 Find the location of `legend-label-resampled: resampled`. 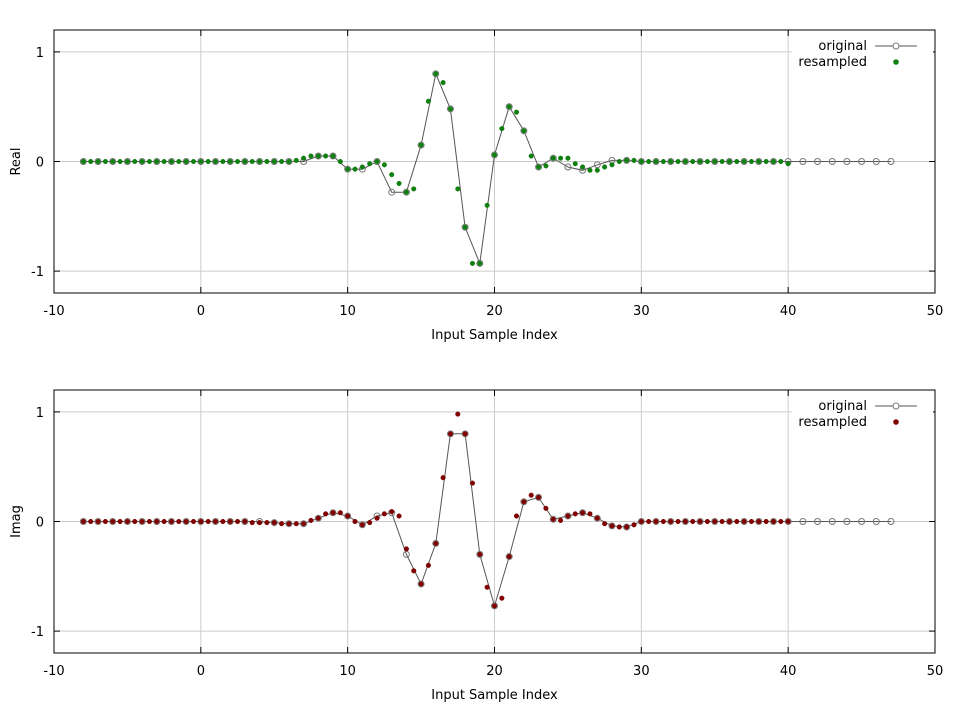

legend-label-resampled: resampled is located at coordinates (832, 62).